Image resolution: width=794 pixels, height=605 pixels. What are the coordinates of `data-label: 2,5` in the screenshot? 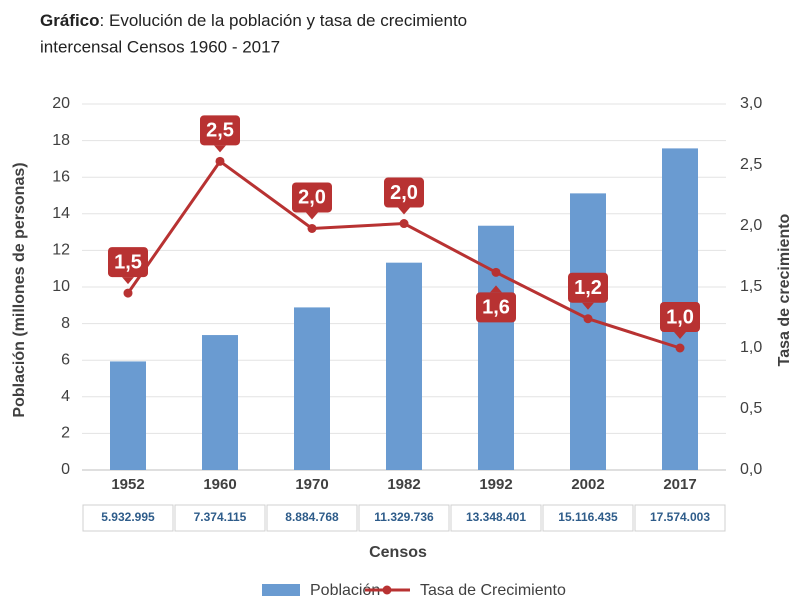 It's located at (220, 131).